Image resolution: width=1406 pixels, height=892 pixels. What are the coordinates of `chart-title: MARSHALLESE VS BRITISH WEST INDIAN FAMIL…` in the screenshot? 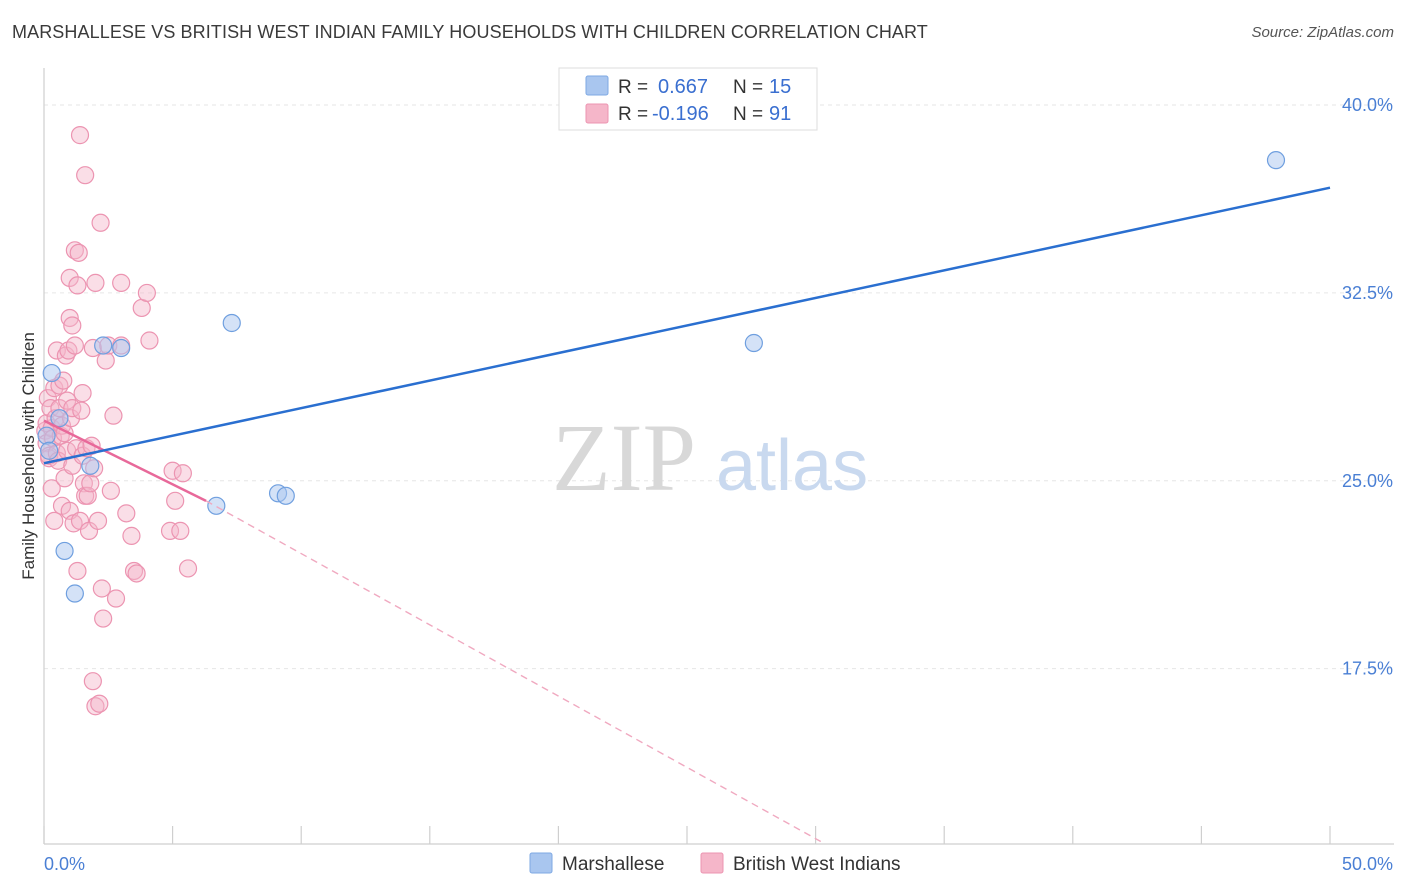 It's located at (470, 32).